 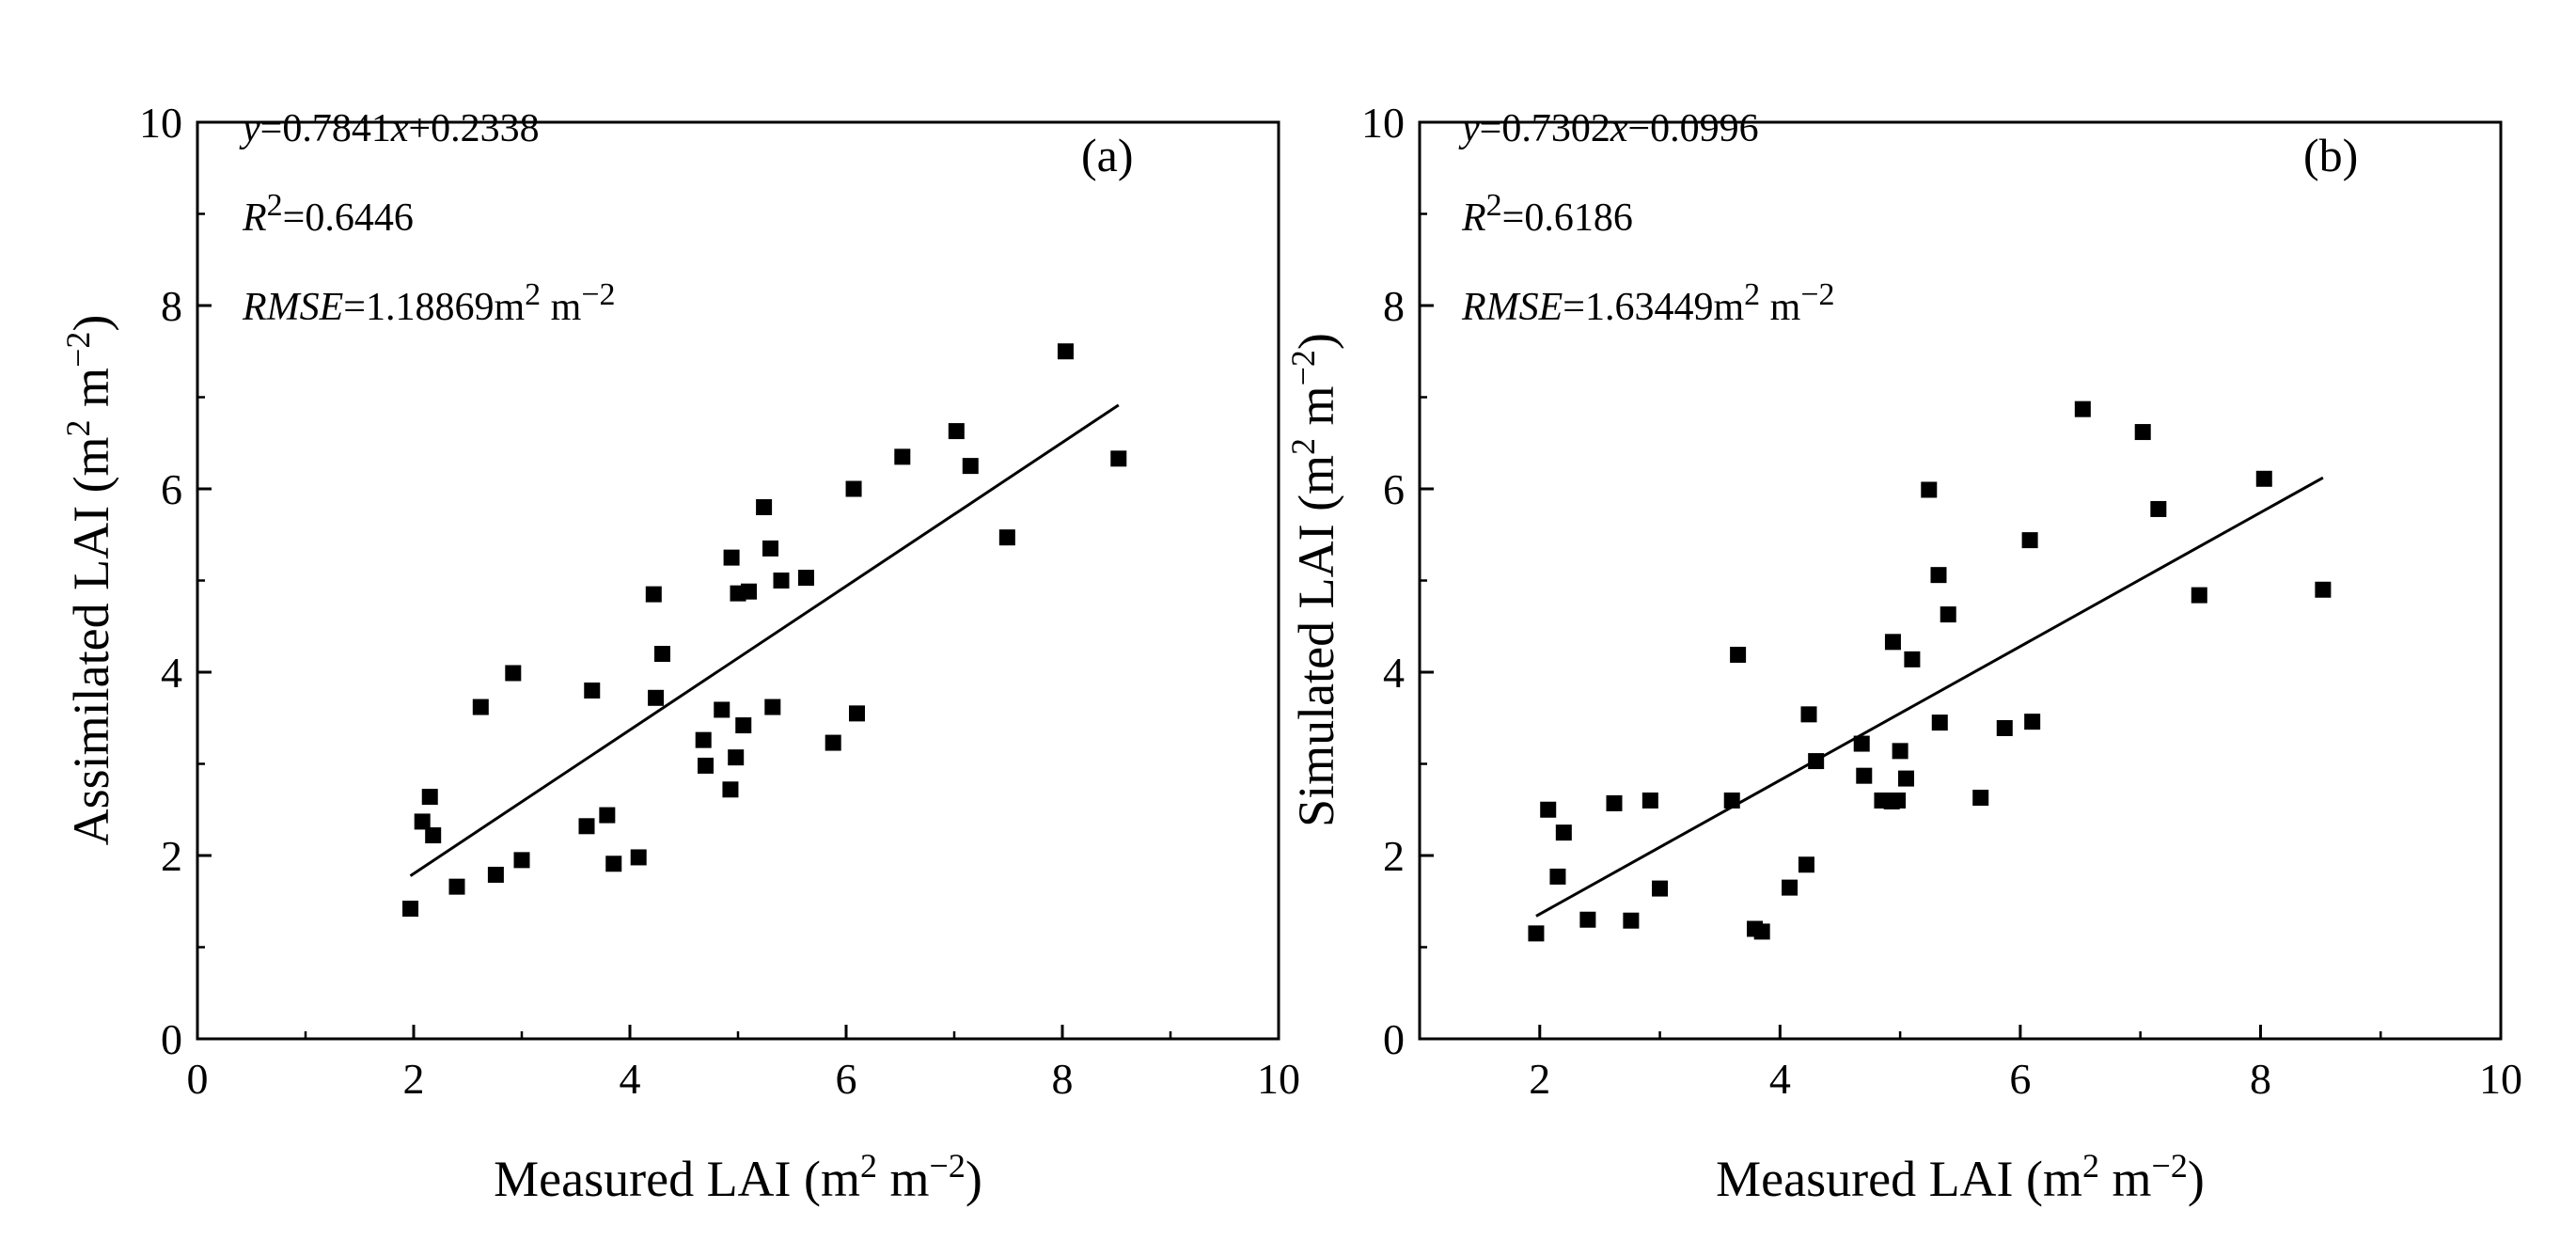 I want to click on panel-b-points, so click(x=1930, y=671).